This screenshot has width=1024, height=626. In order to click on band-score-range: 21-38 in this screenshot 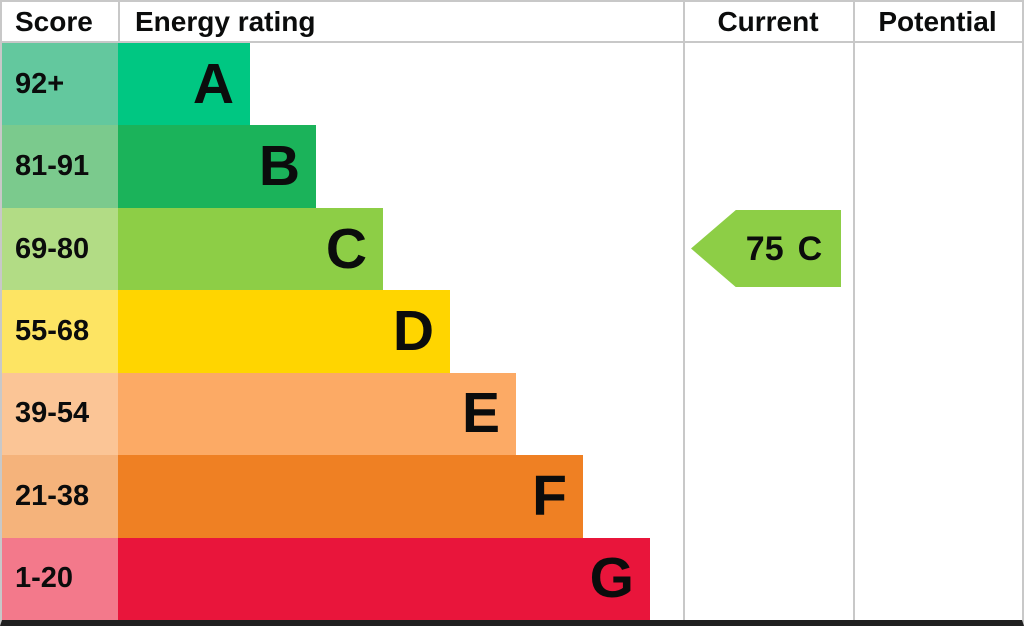, I will do `click(60, 496)`.